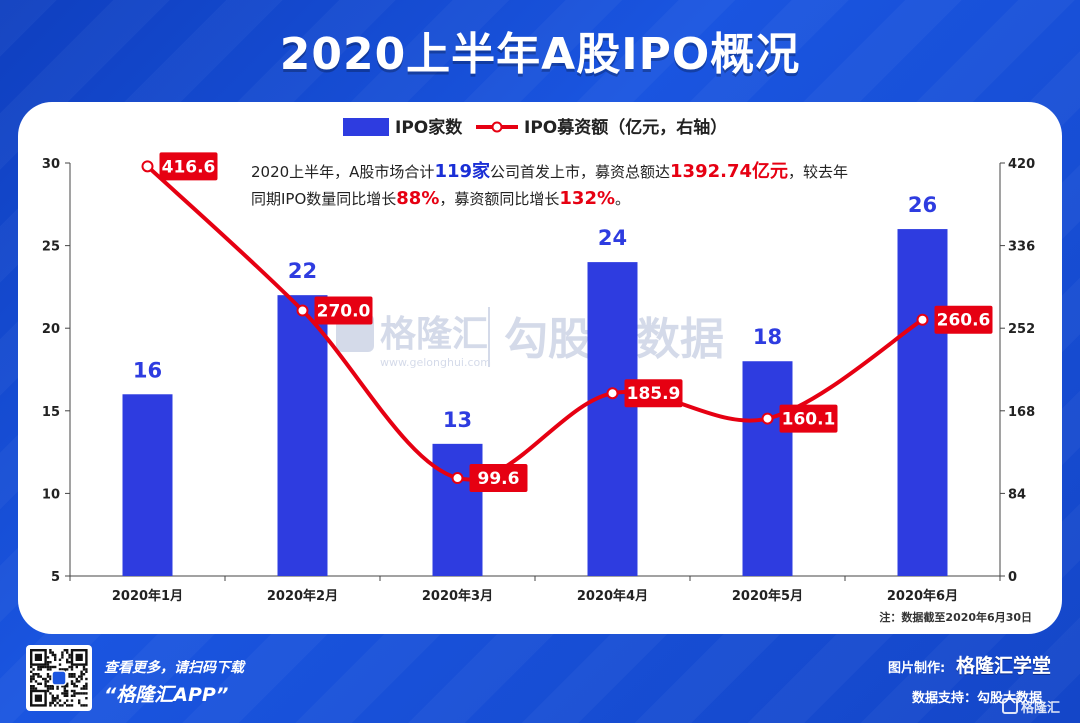 Image resolution: width=1080 pixels, height=723 pixels. I want to click on bar-value-label: 13, so click(457, 420).